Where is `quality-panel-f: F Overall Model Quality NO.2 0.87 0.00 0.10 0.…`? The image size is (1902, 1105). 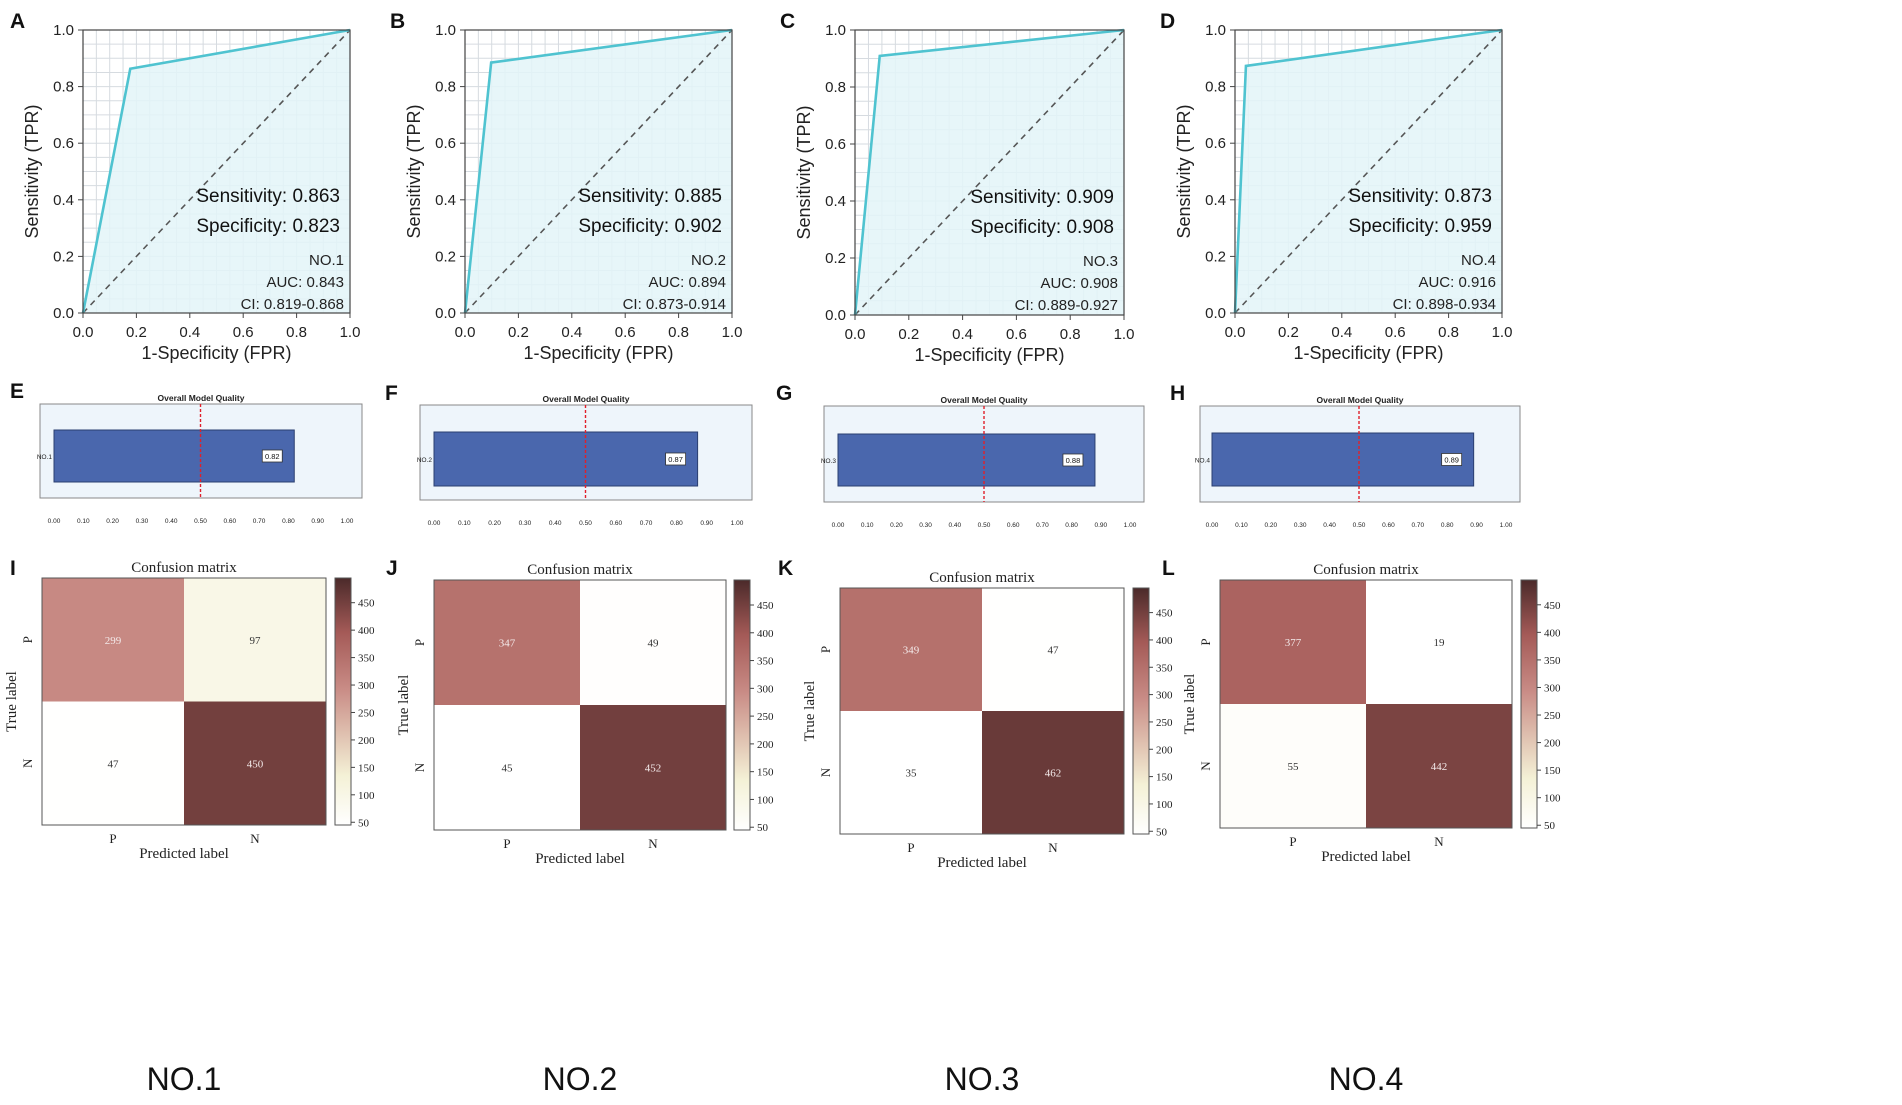 quality-panel-f: F Overall Model Quality NO.2 0.87 0.00 0.10 0.… is located at coordinates (569, 454).